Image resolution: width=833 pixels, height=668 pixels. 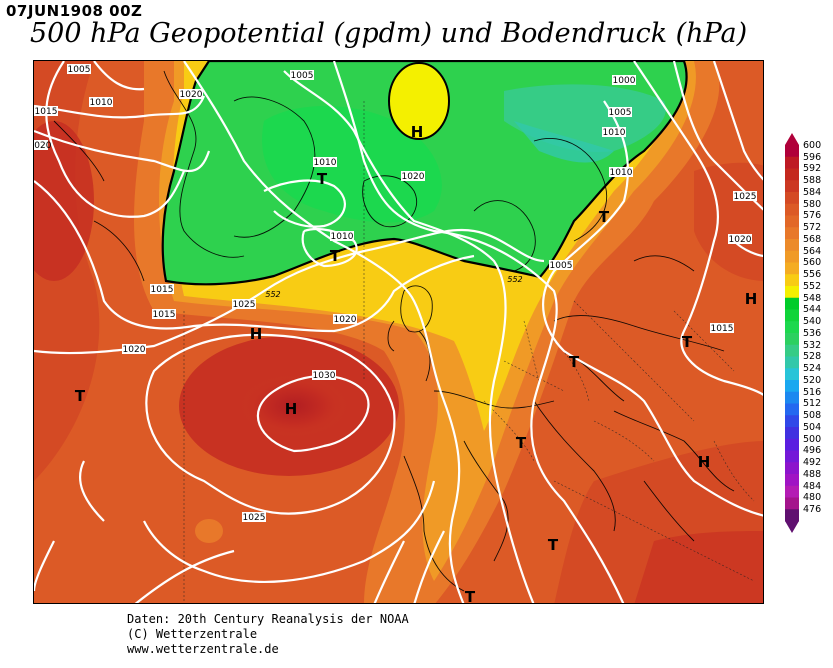 I want to click on credit-copyright: (C) Wetterzentrale, so click(x=192, y=634).